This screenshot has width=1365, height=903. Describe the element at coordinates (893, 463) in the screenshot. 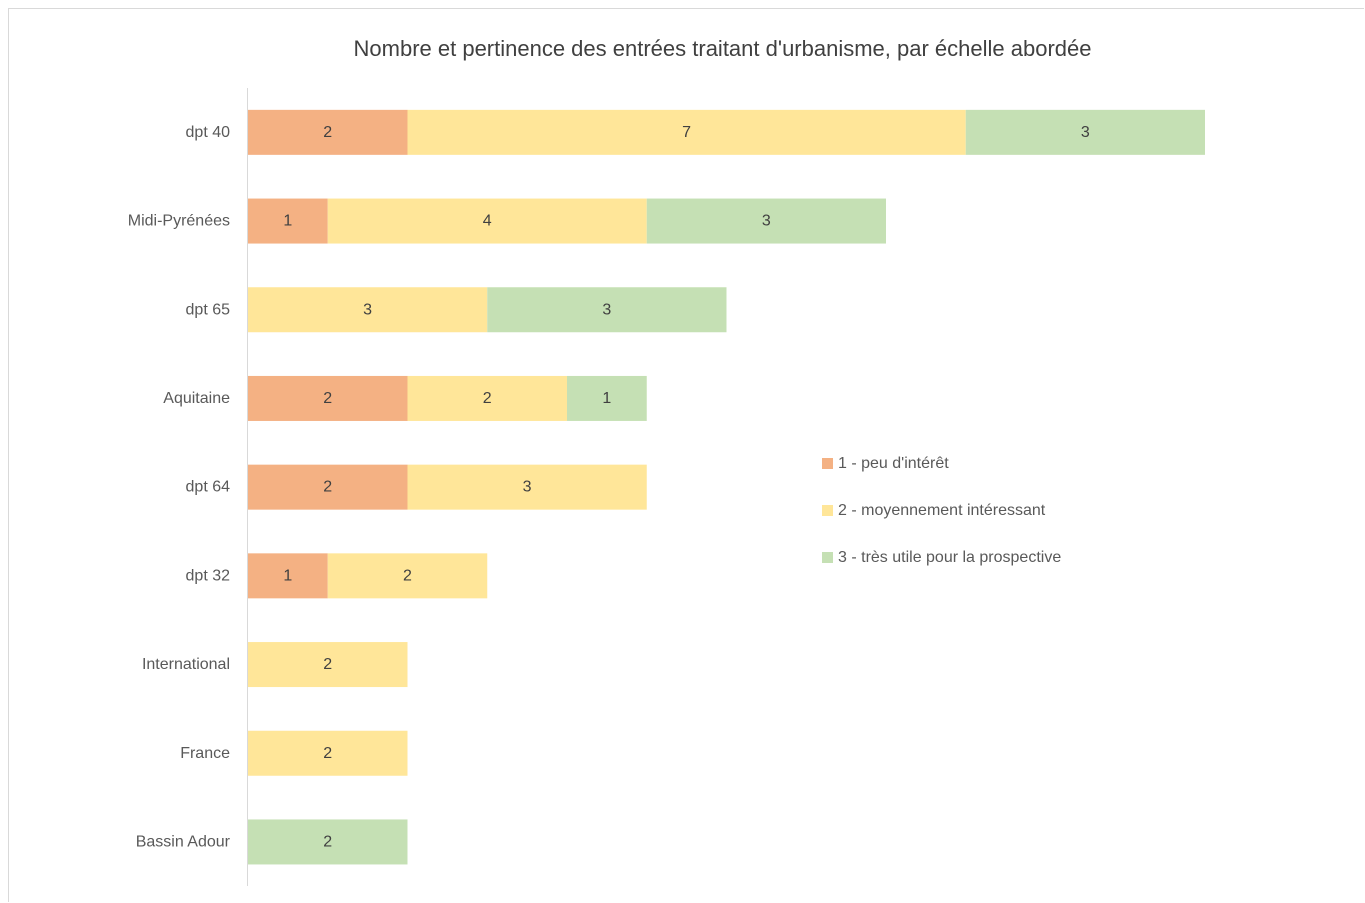

I see `legend-label: 1 - peu d'intérêt` at that location.